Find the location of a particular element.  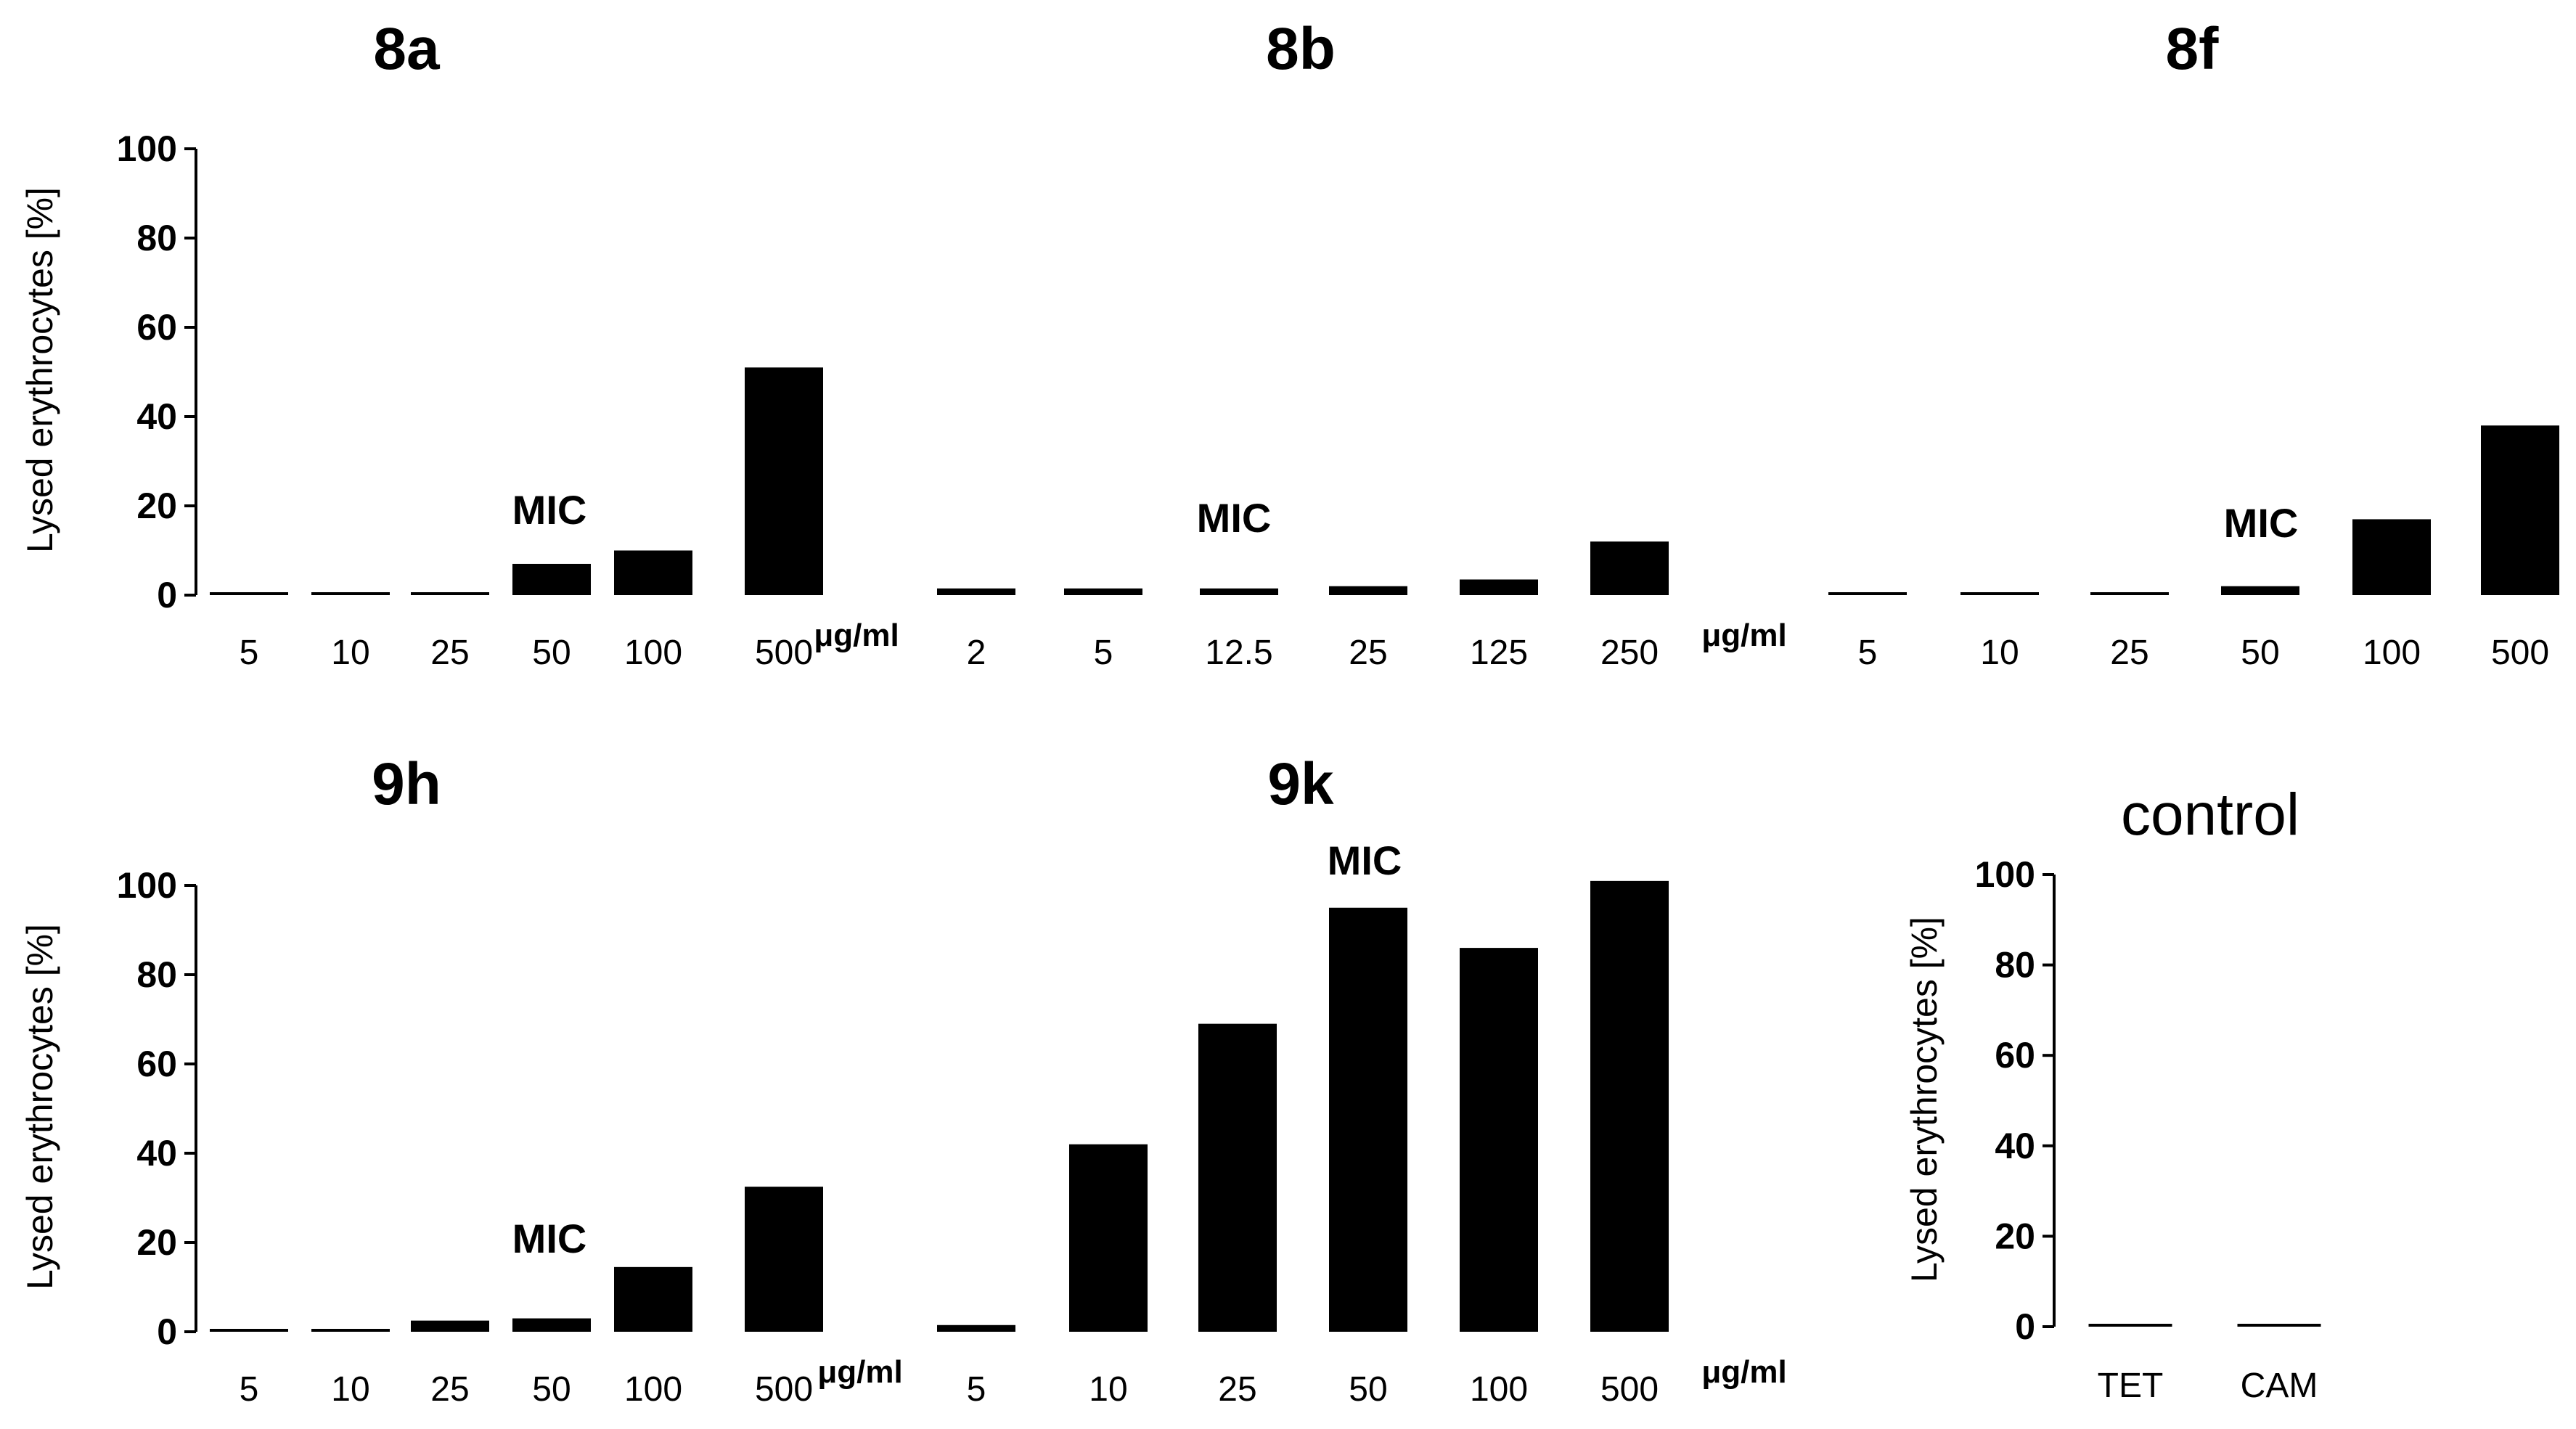

x-tick-label-9k-5: 500 is located at coordinates (1630, 1389).